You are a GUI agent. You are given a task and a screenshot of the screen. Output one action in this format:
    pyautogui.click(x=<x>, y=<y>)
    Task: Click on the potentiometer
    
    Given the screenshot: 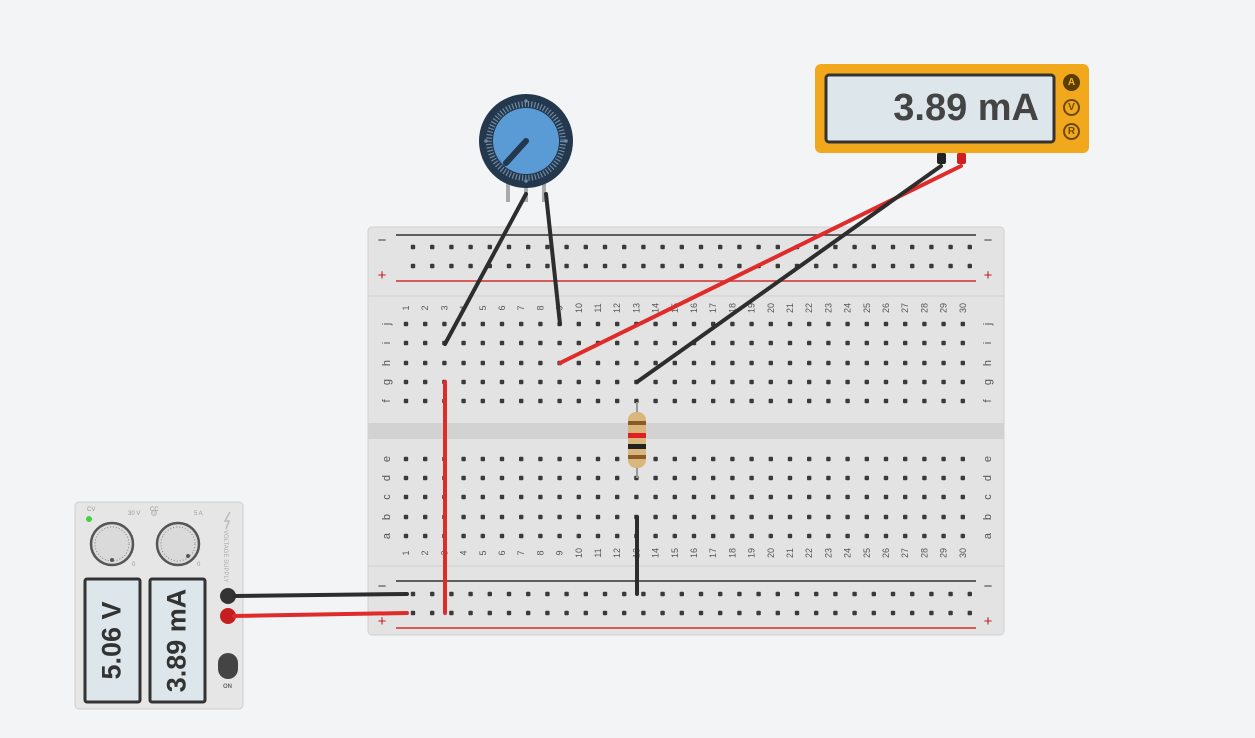 What is the action you would take?
    pyautogui.click(x=526, y=148)
    